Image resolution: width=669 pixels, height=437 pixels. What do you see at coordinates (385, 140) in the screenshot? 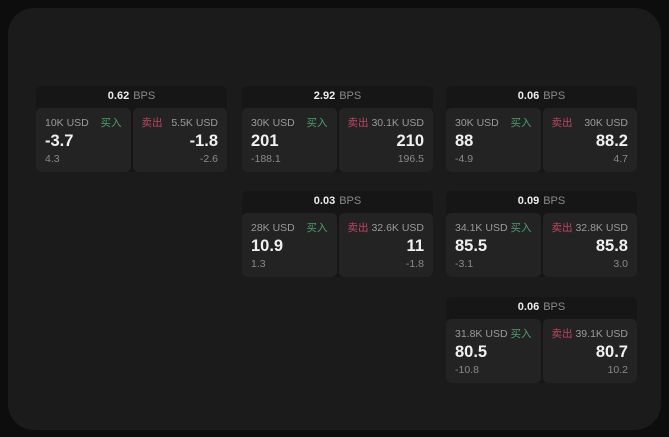
I see `sell-panel: 卖出 30.1K USD 210 196.5` at bounding box center [385, 140].